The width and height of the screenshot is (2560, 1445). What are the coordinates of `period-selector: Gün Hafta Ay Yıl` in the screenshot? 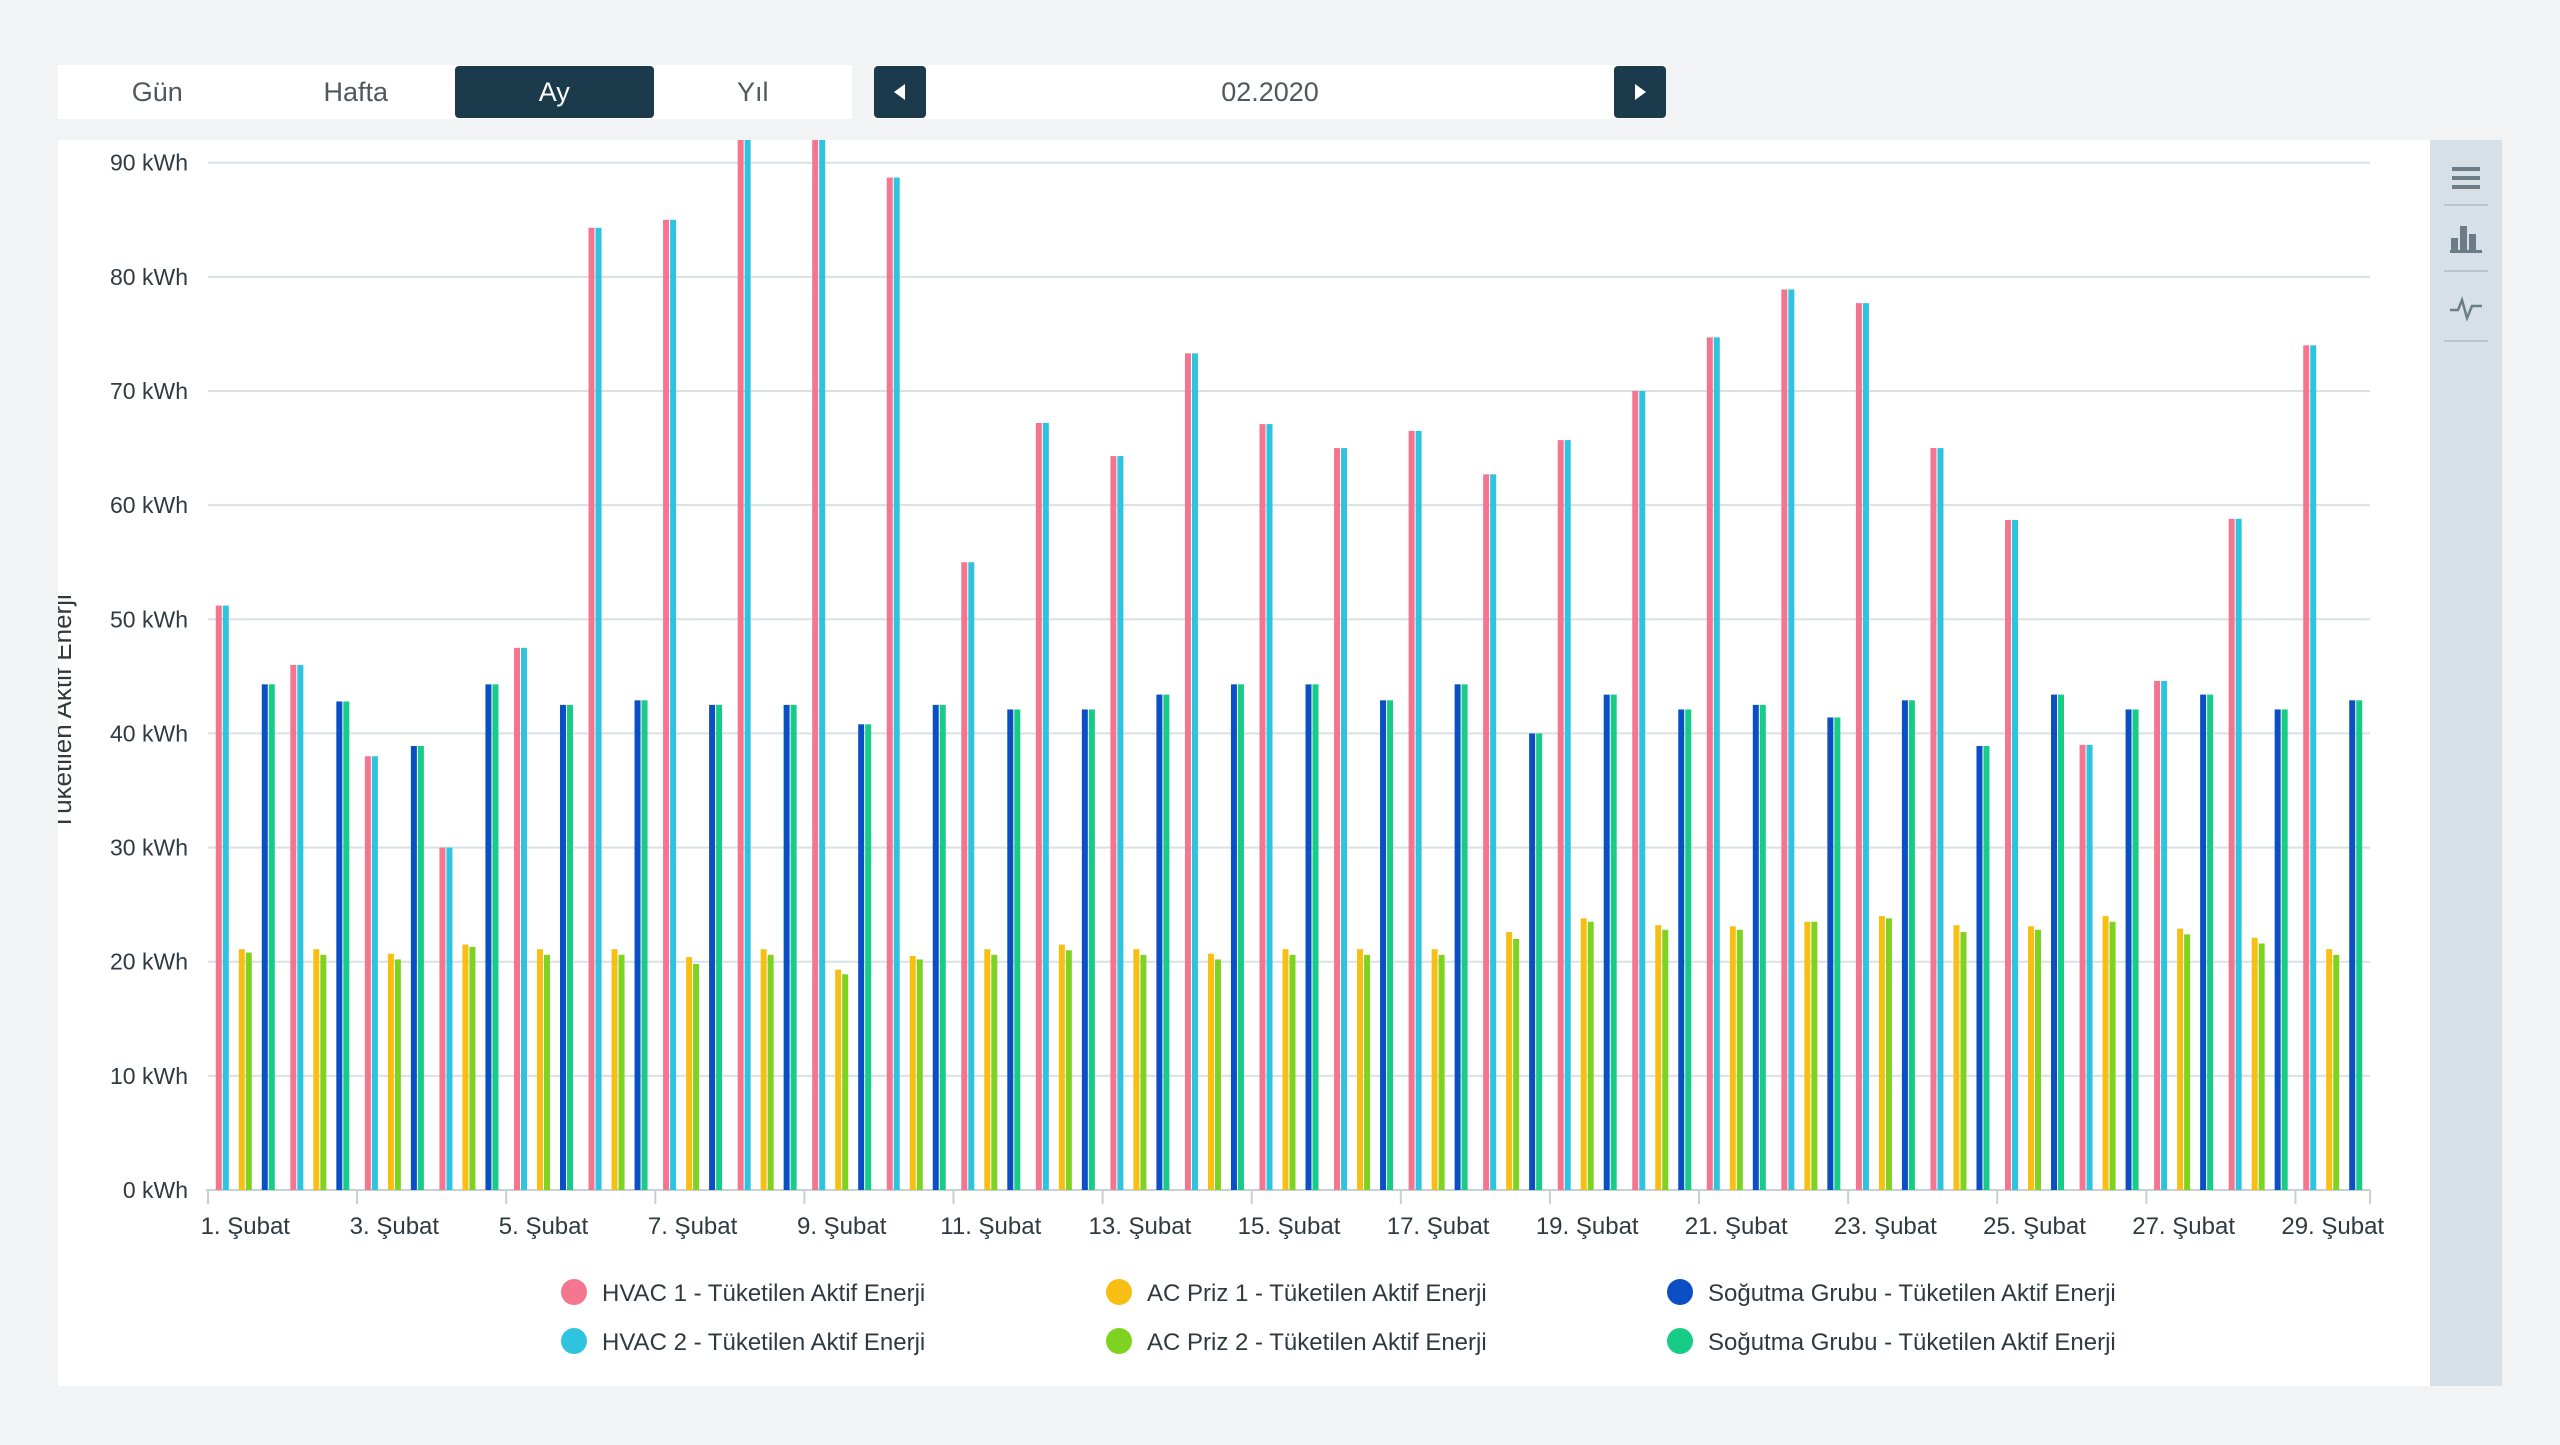 It's located at (455, 92).